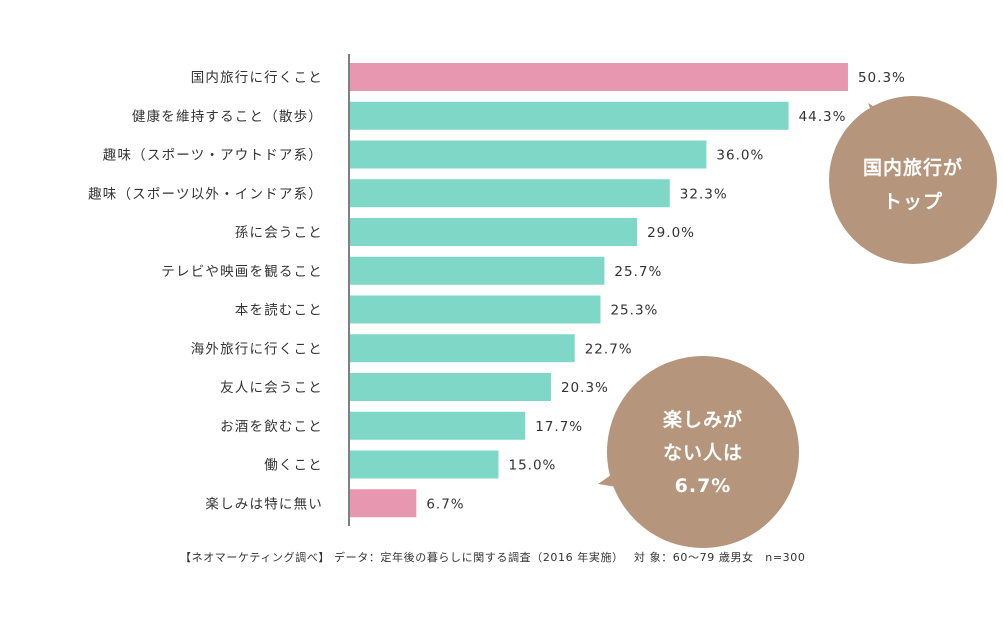 This screenshot has width=1003, height=620. I want to click on value-label-9: 17.7%, so click(559, 427).